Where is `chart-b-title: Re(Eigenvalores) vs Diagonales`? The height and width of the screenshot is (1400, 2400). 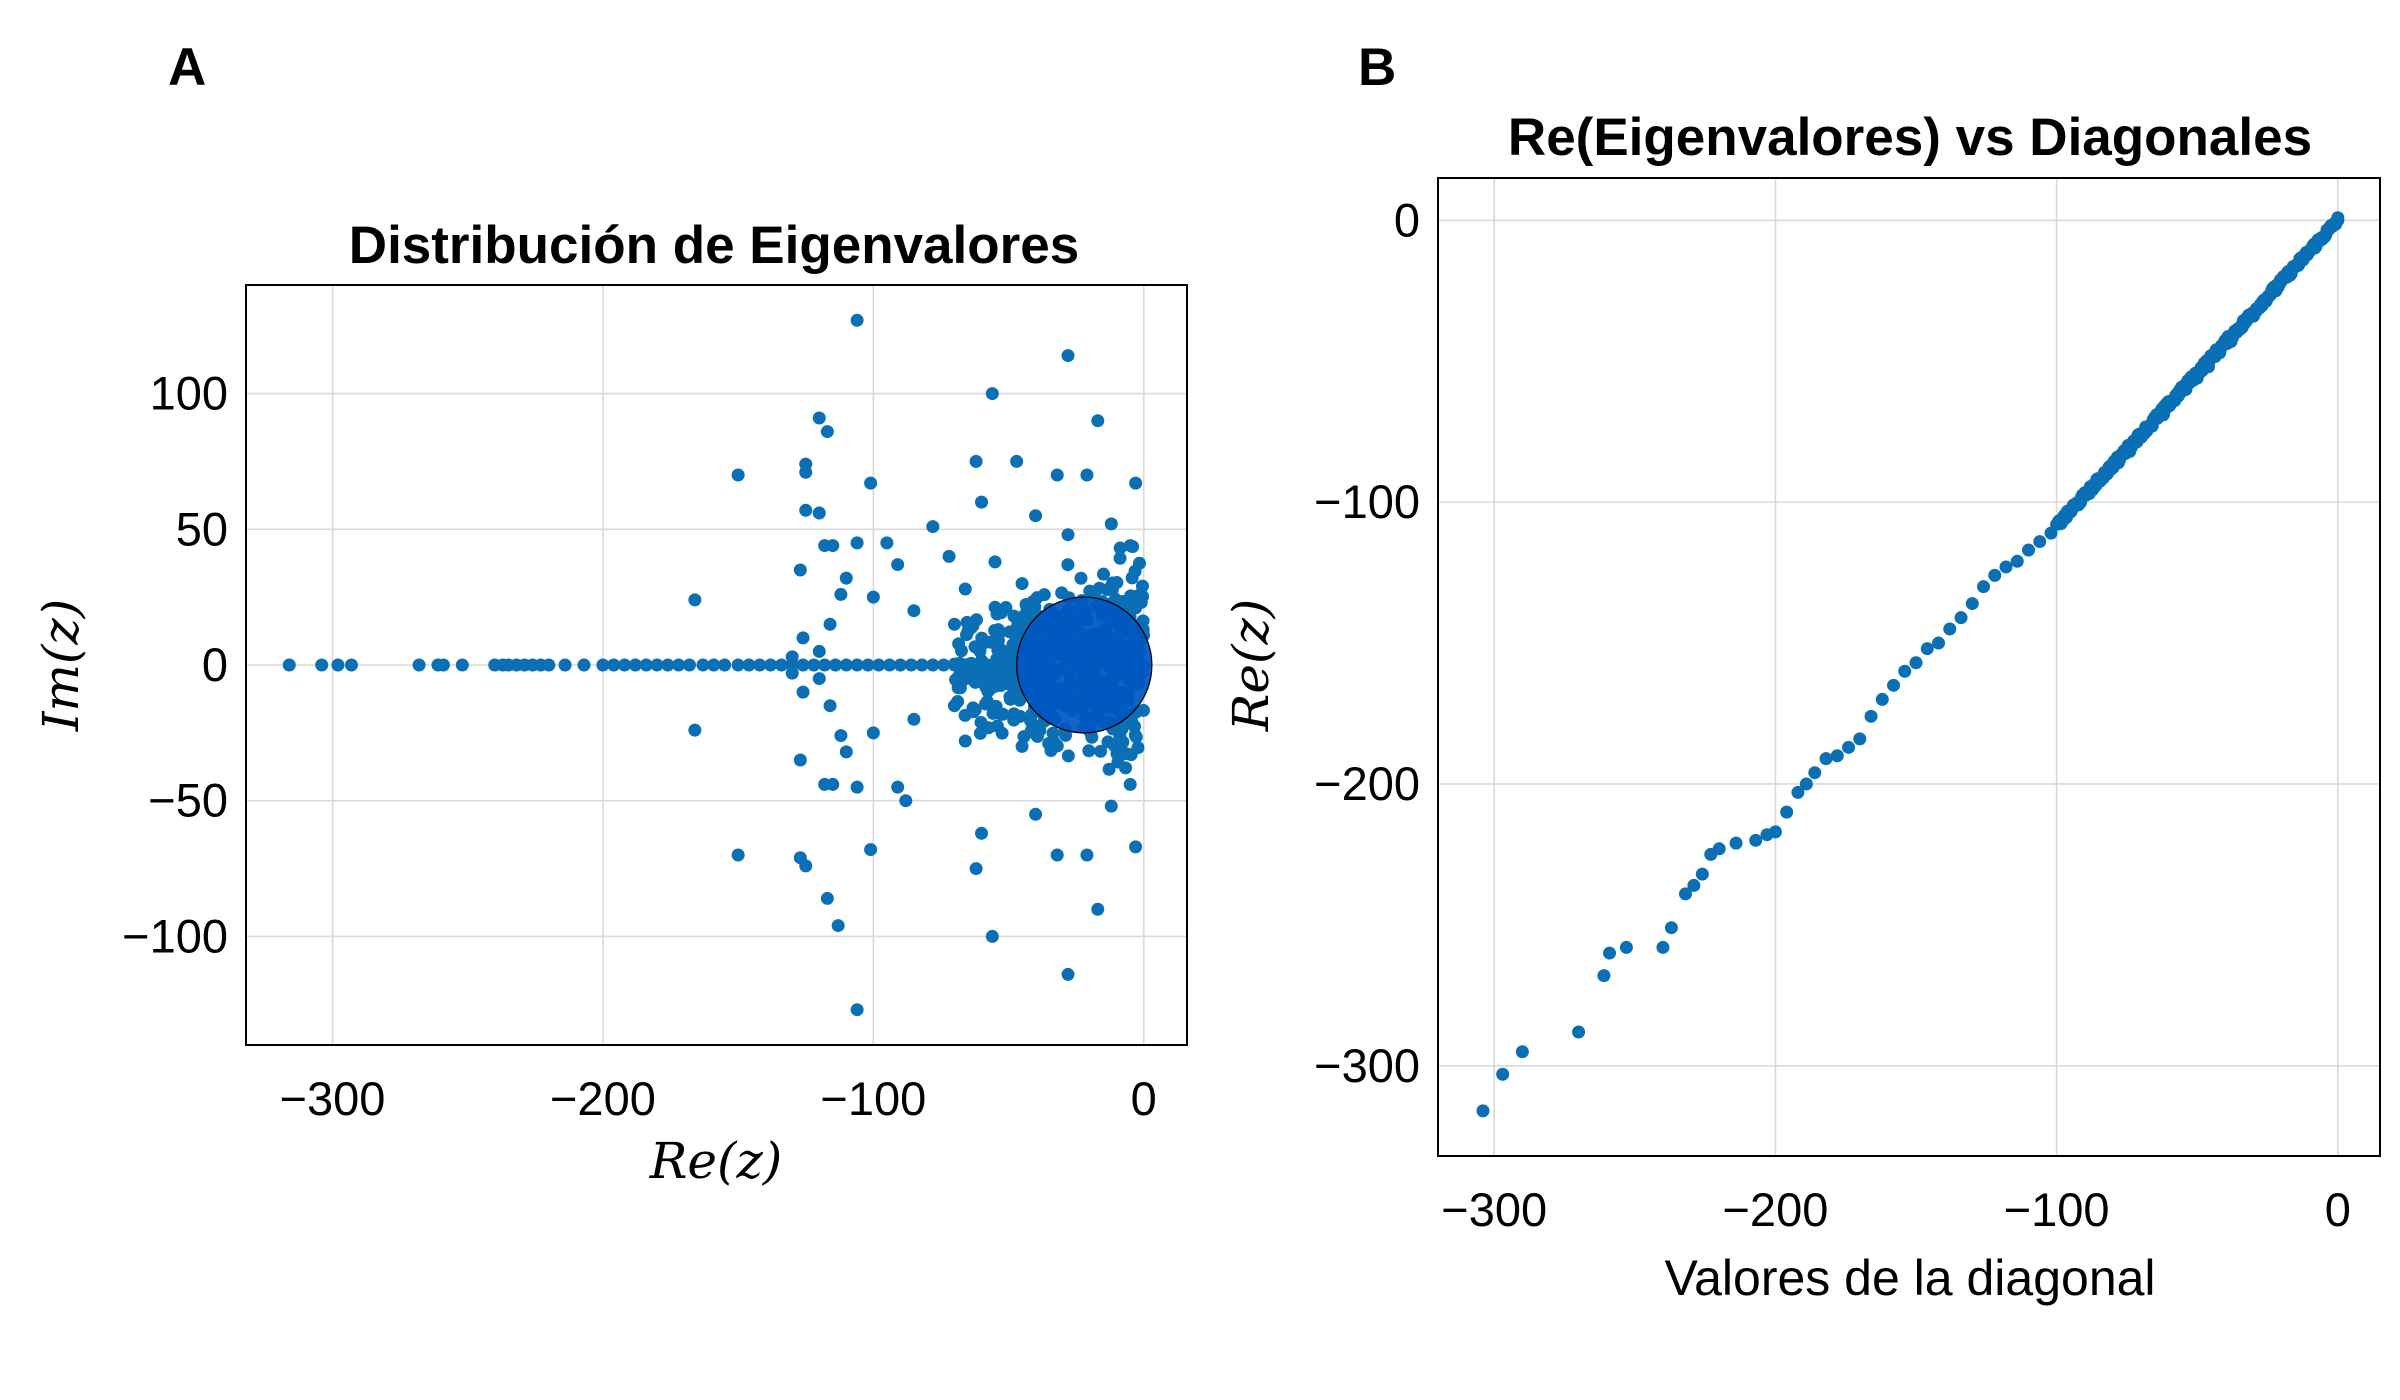 chart-b-title: Re(Eigenvalores) vs Diagonales is located at coordinates (1910, 137).